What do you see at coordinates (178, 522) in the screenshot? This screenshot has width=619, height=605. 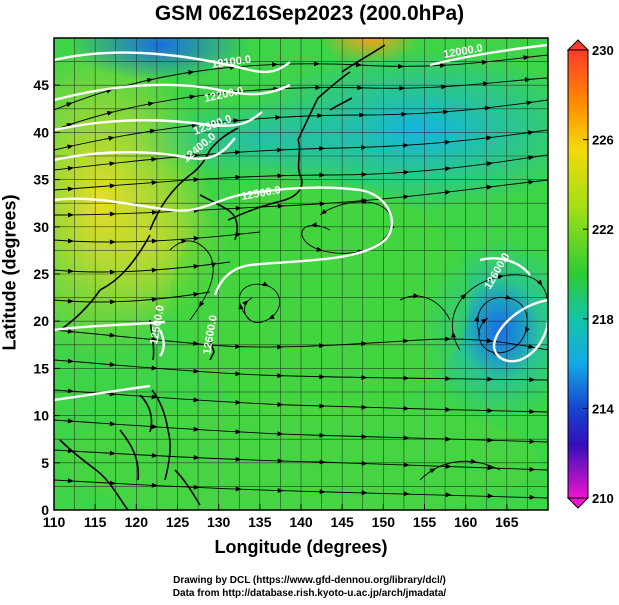 I see `x-tick-label: 125` at bounding box center [178, 522].